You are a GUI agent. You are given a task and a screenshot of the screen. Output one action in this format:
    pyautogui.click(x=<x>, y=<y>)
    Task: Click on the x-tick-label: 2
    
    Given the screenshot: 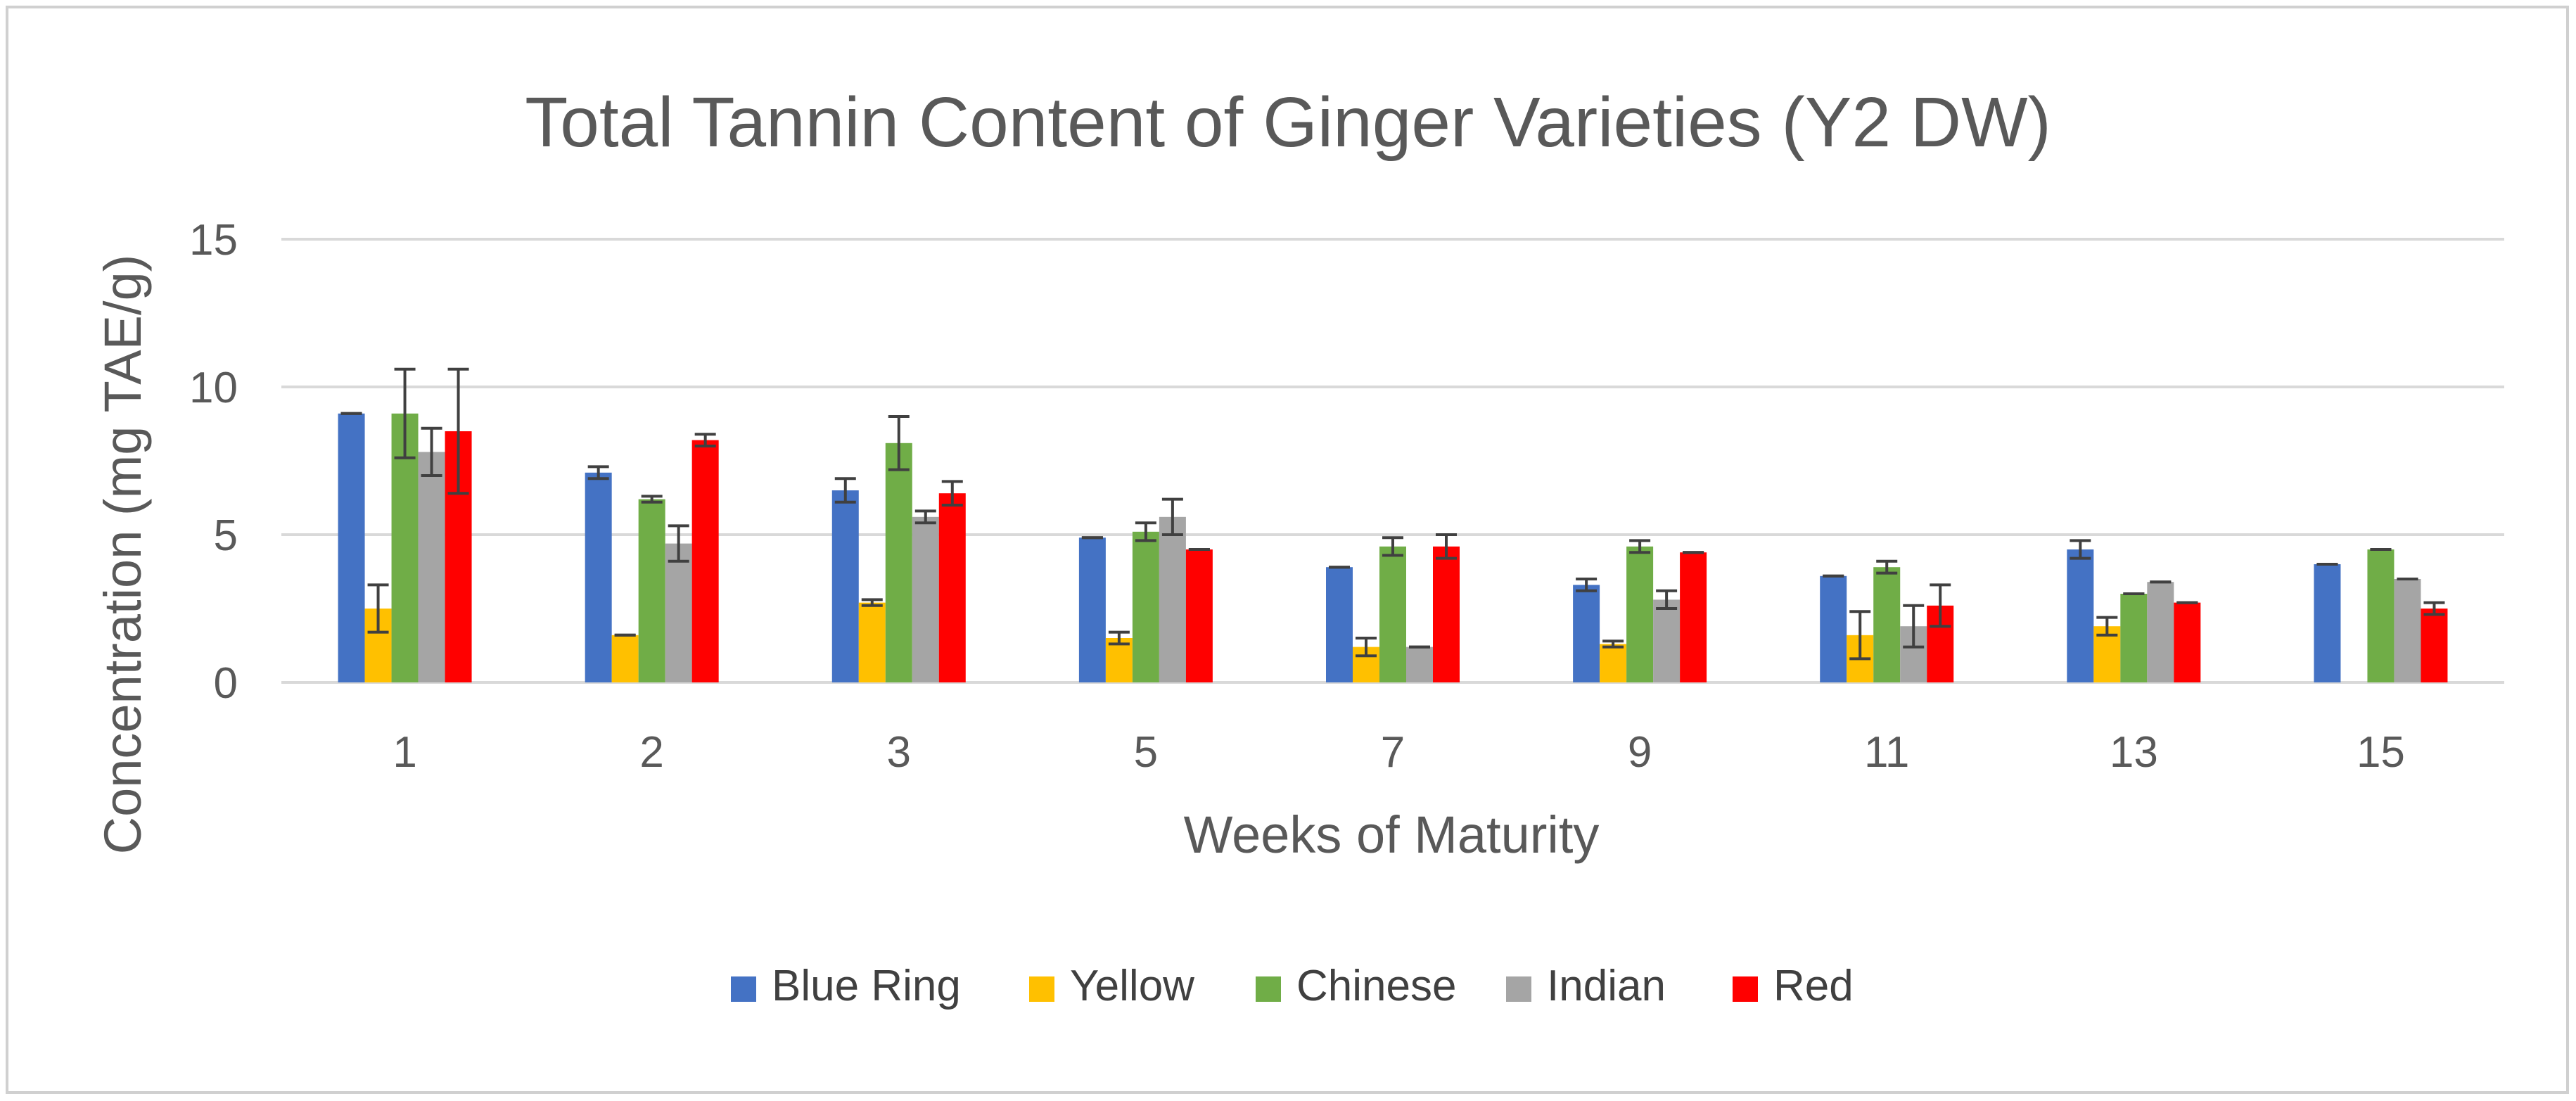 What is the action you would take?
    pyautogui.click(x=651, y=752)
    